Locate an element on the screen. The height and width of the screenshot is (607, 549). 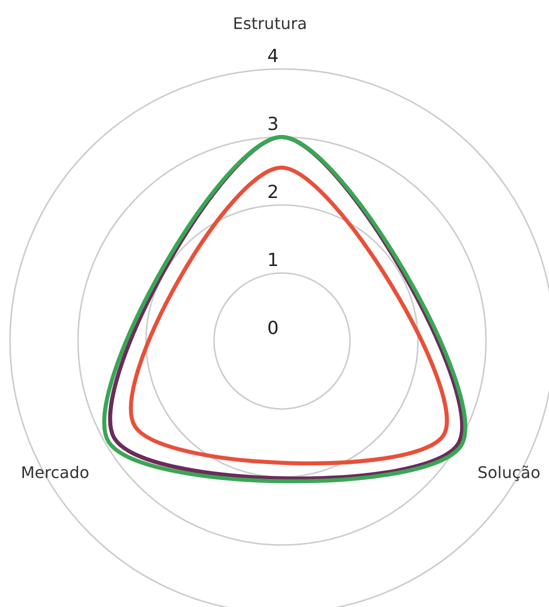
y-tick-label: 4 is located at coordinates (273, 56).